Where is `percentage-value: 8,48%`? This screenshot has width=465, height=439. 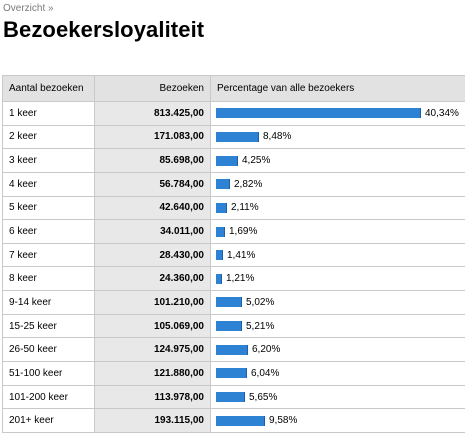 percentage-value: 8,48% is located at coordinates (277, 137).